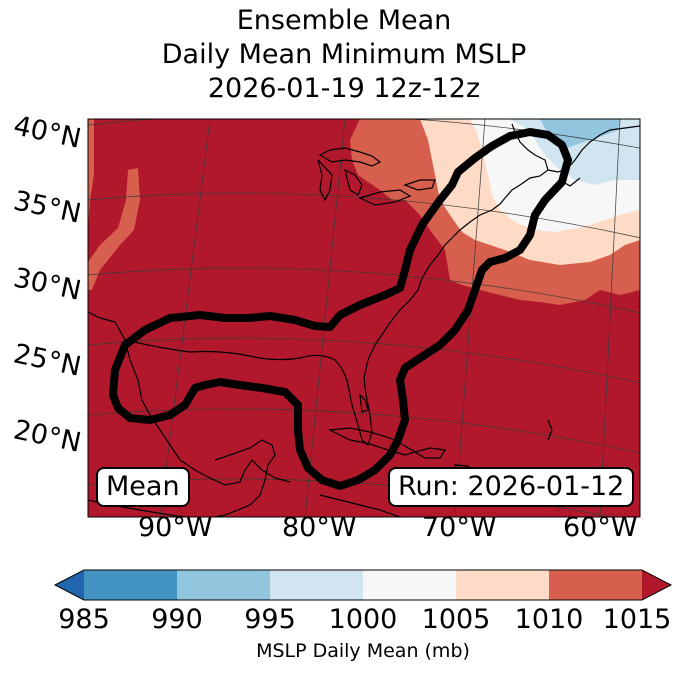 The image size is (688, 674). I want to click on lon-label-70w: 70°W, so click(459, 527).